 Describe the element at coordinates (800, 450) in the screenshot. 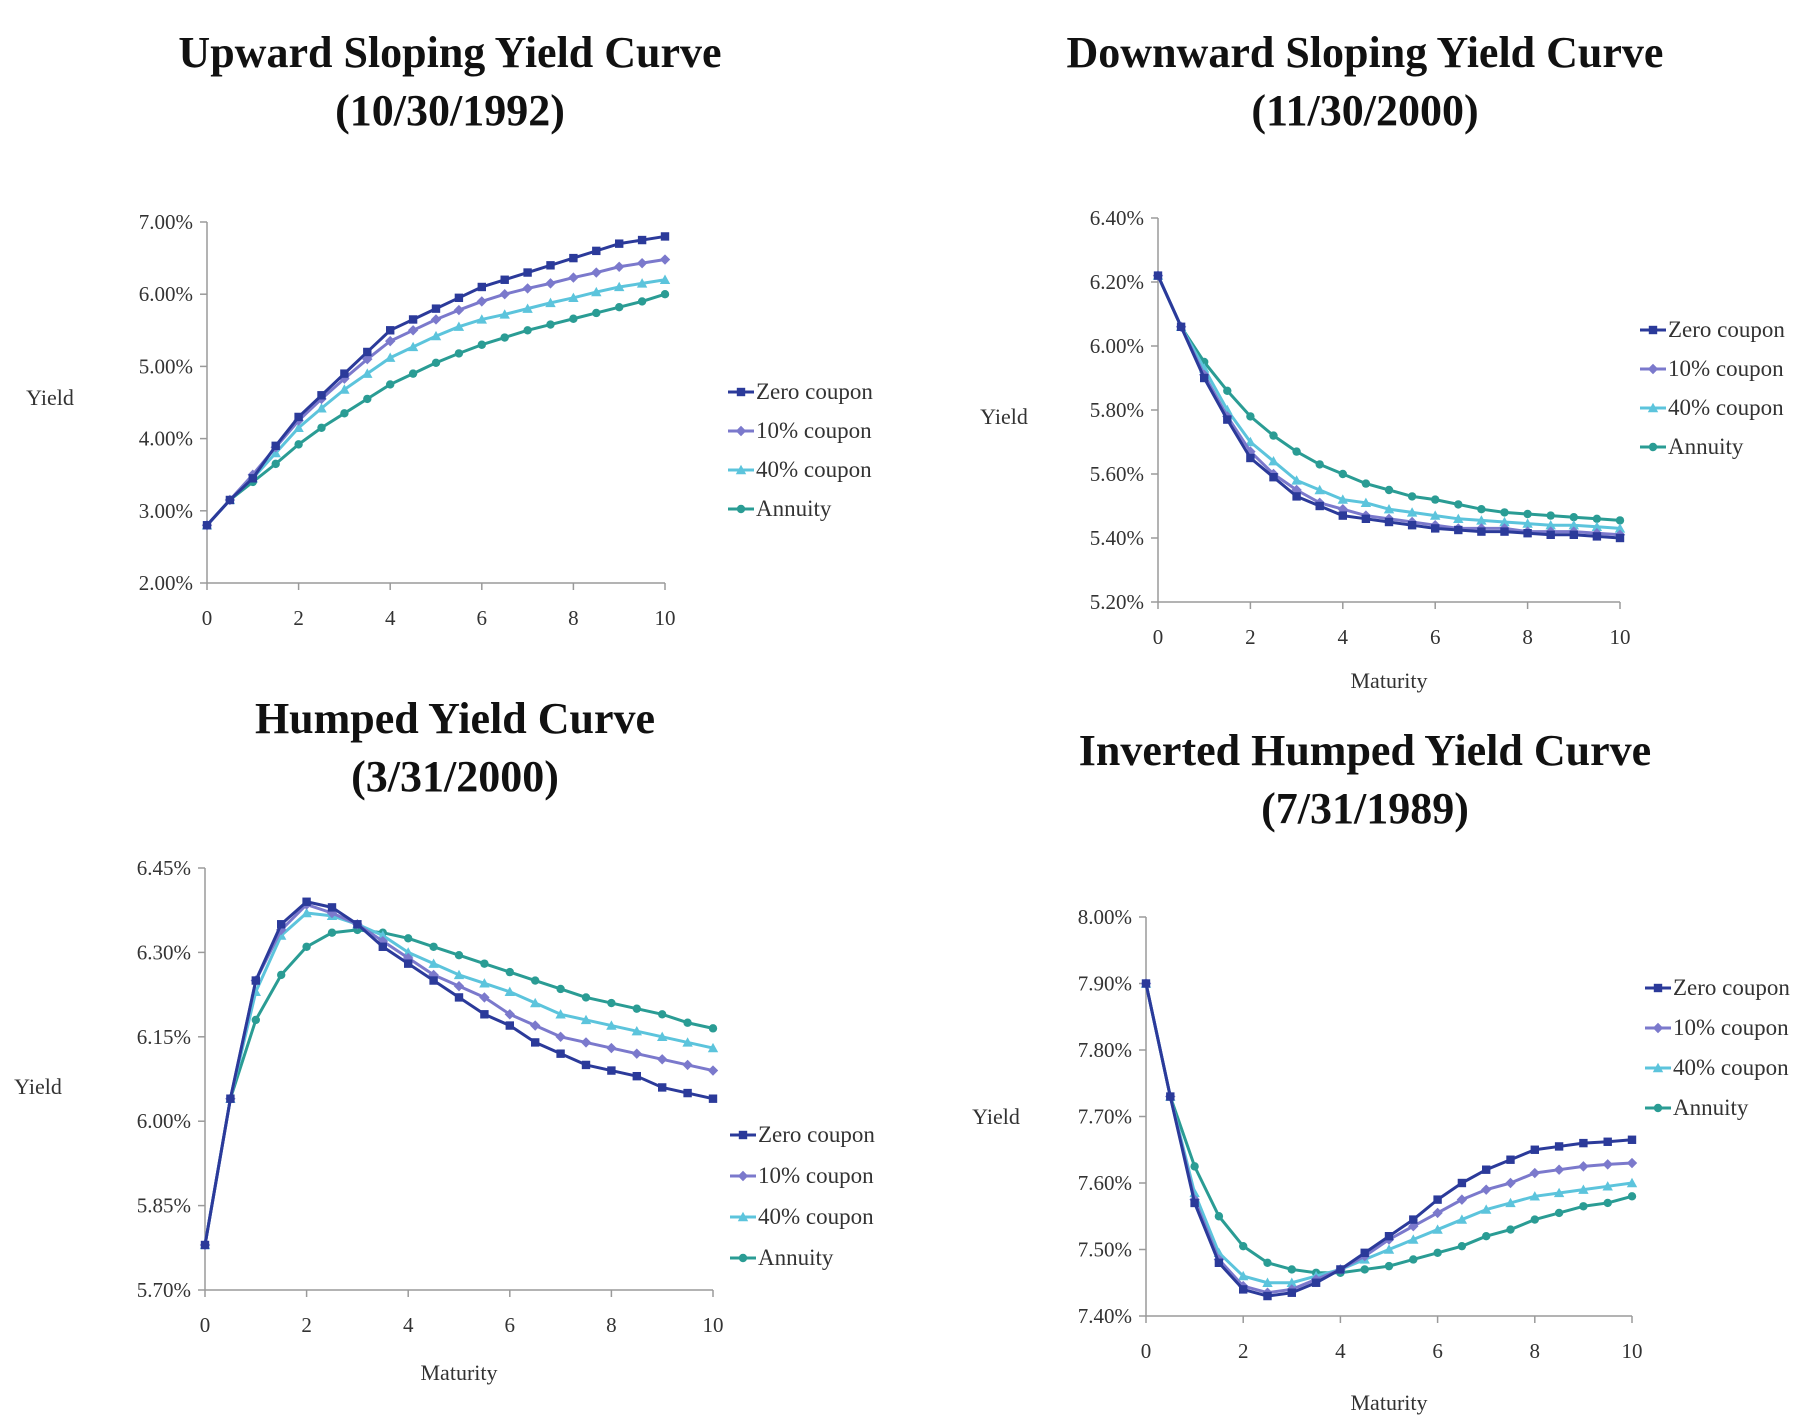

I see `legend: Zero coupon 10% coupon 40% coupon Annuity` at that location.